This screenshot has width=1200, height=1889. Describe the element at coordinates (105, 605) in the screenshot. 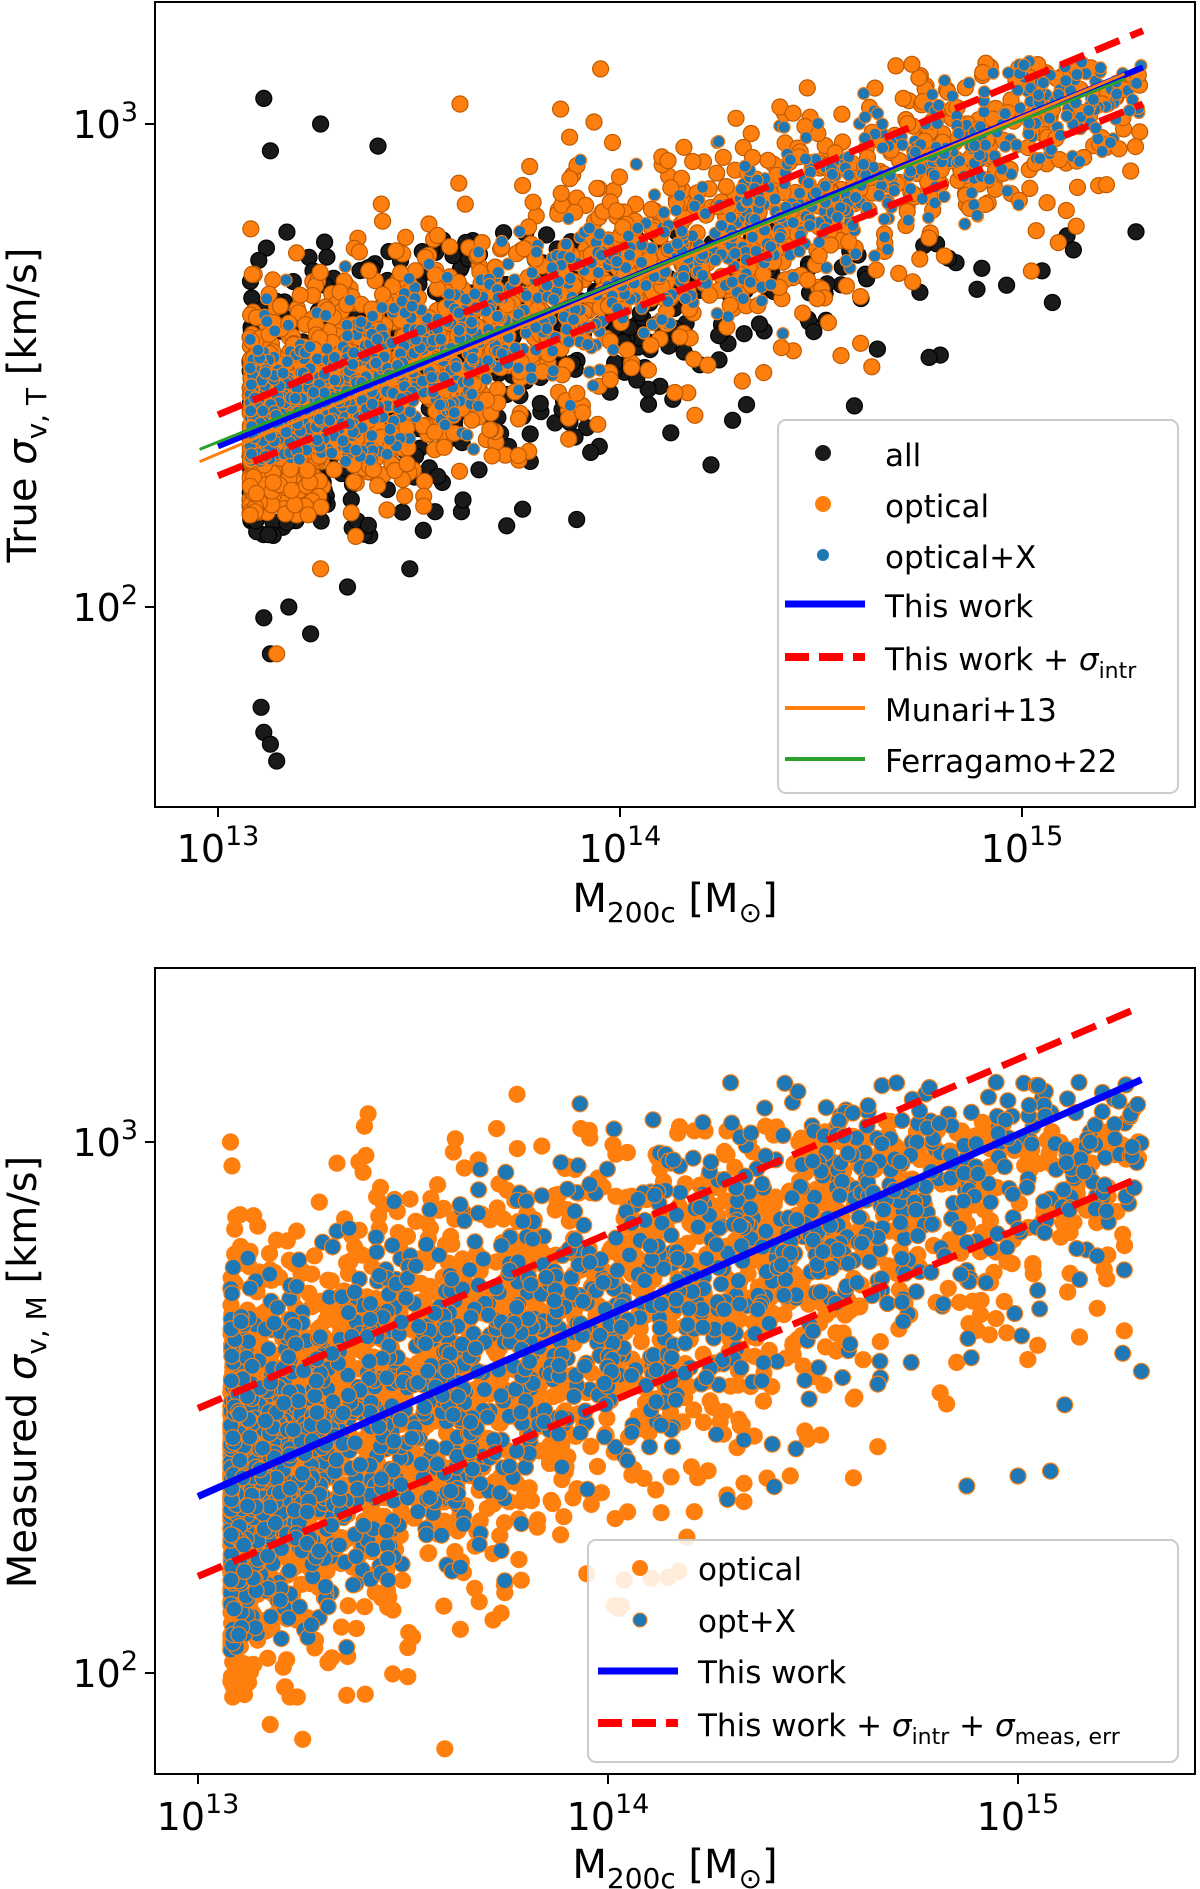

I see `top-ytick-label-2: 102` at that location.